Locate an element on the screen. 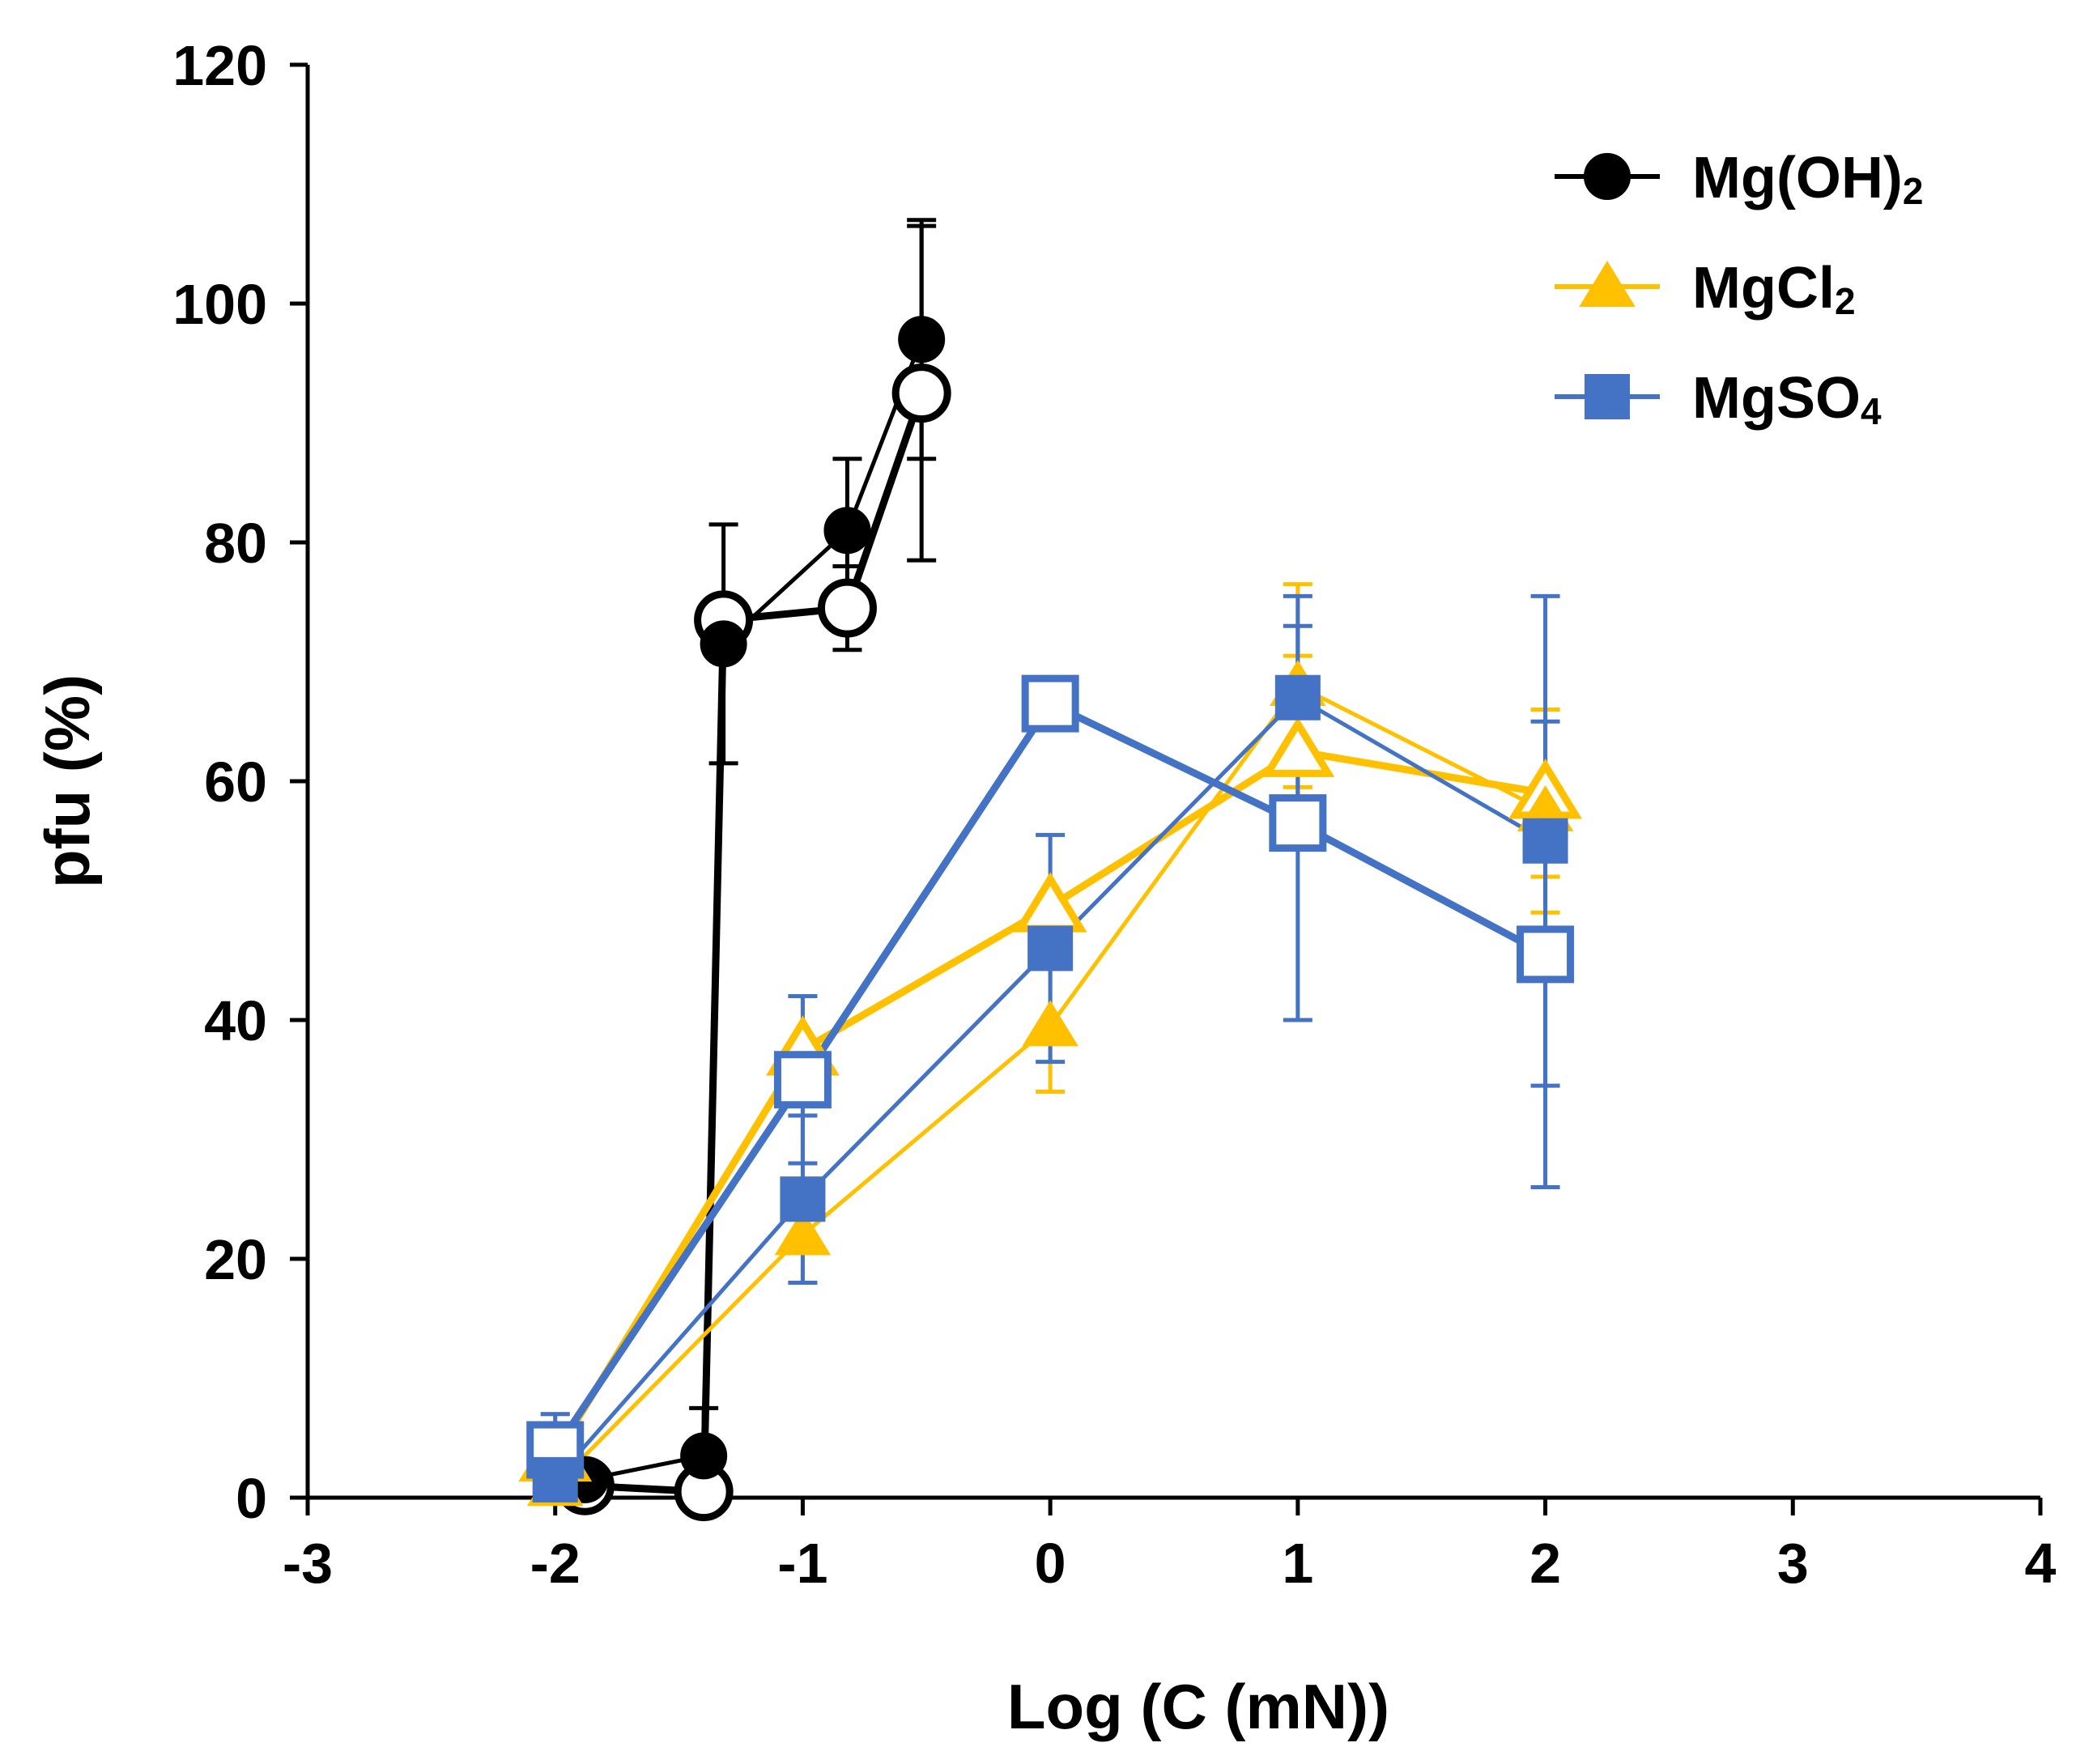 This screenshot has width=2076, height=1764. legend-entry: MgSO4 is located at coordinates (1718, 399).